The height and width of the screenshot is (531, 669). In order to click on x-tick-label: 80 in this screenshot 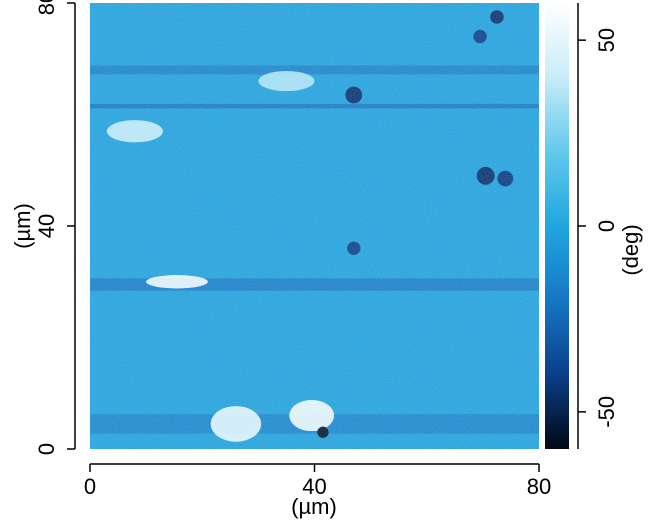, I will do `click(539, 486)`.